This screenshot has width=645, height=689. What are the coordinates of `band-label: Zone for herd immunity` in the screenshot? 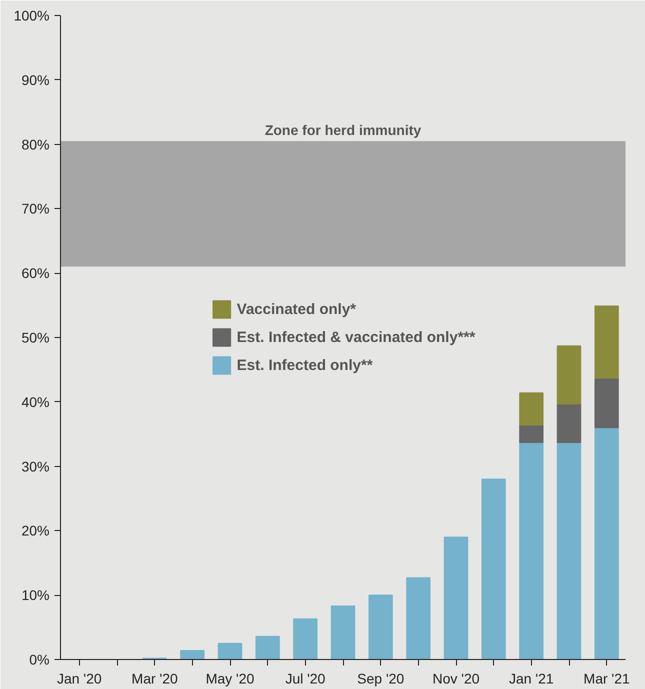 It's located at (343, 130).